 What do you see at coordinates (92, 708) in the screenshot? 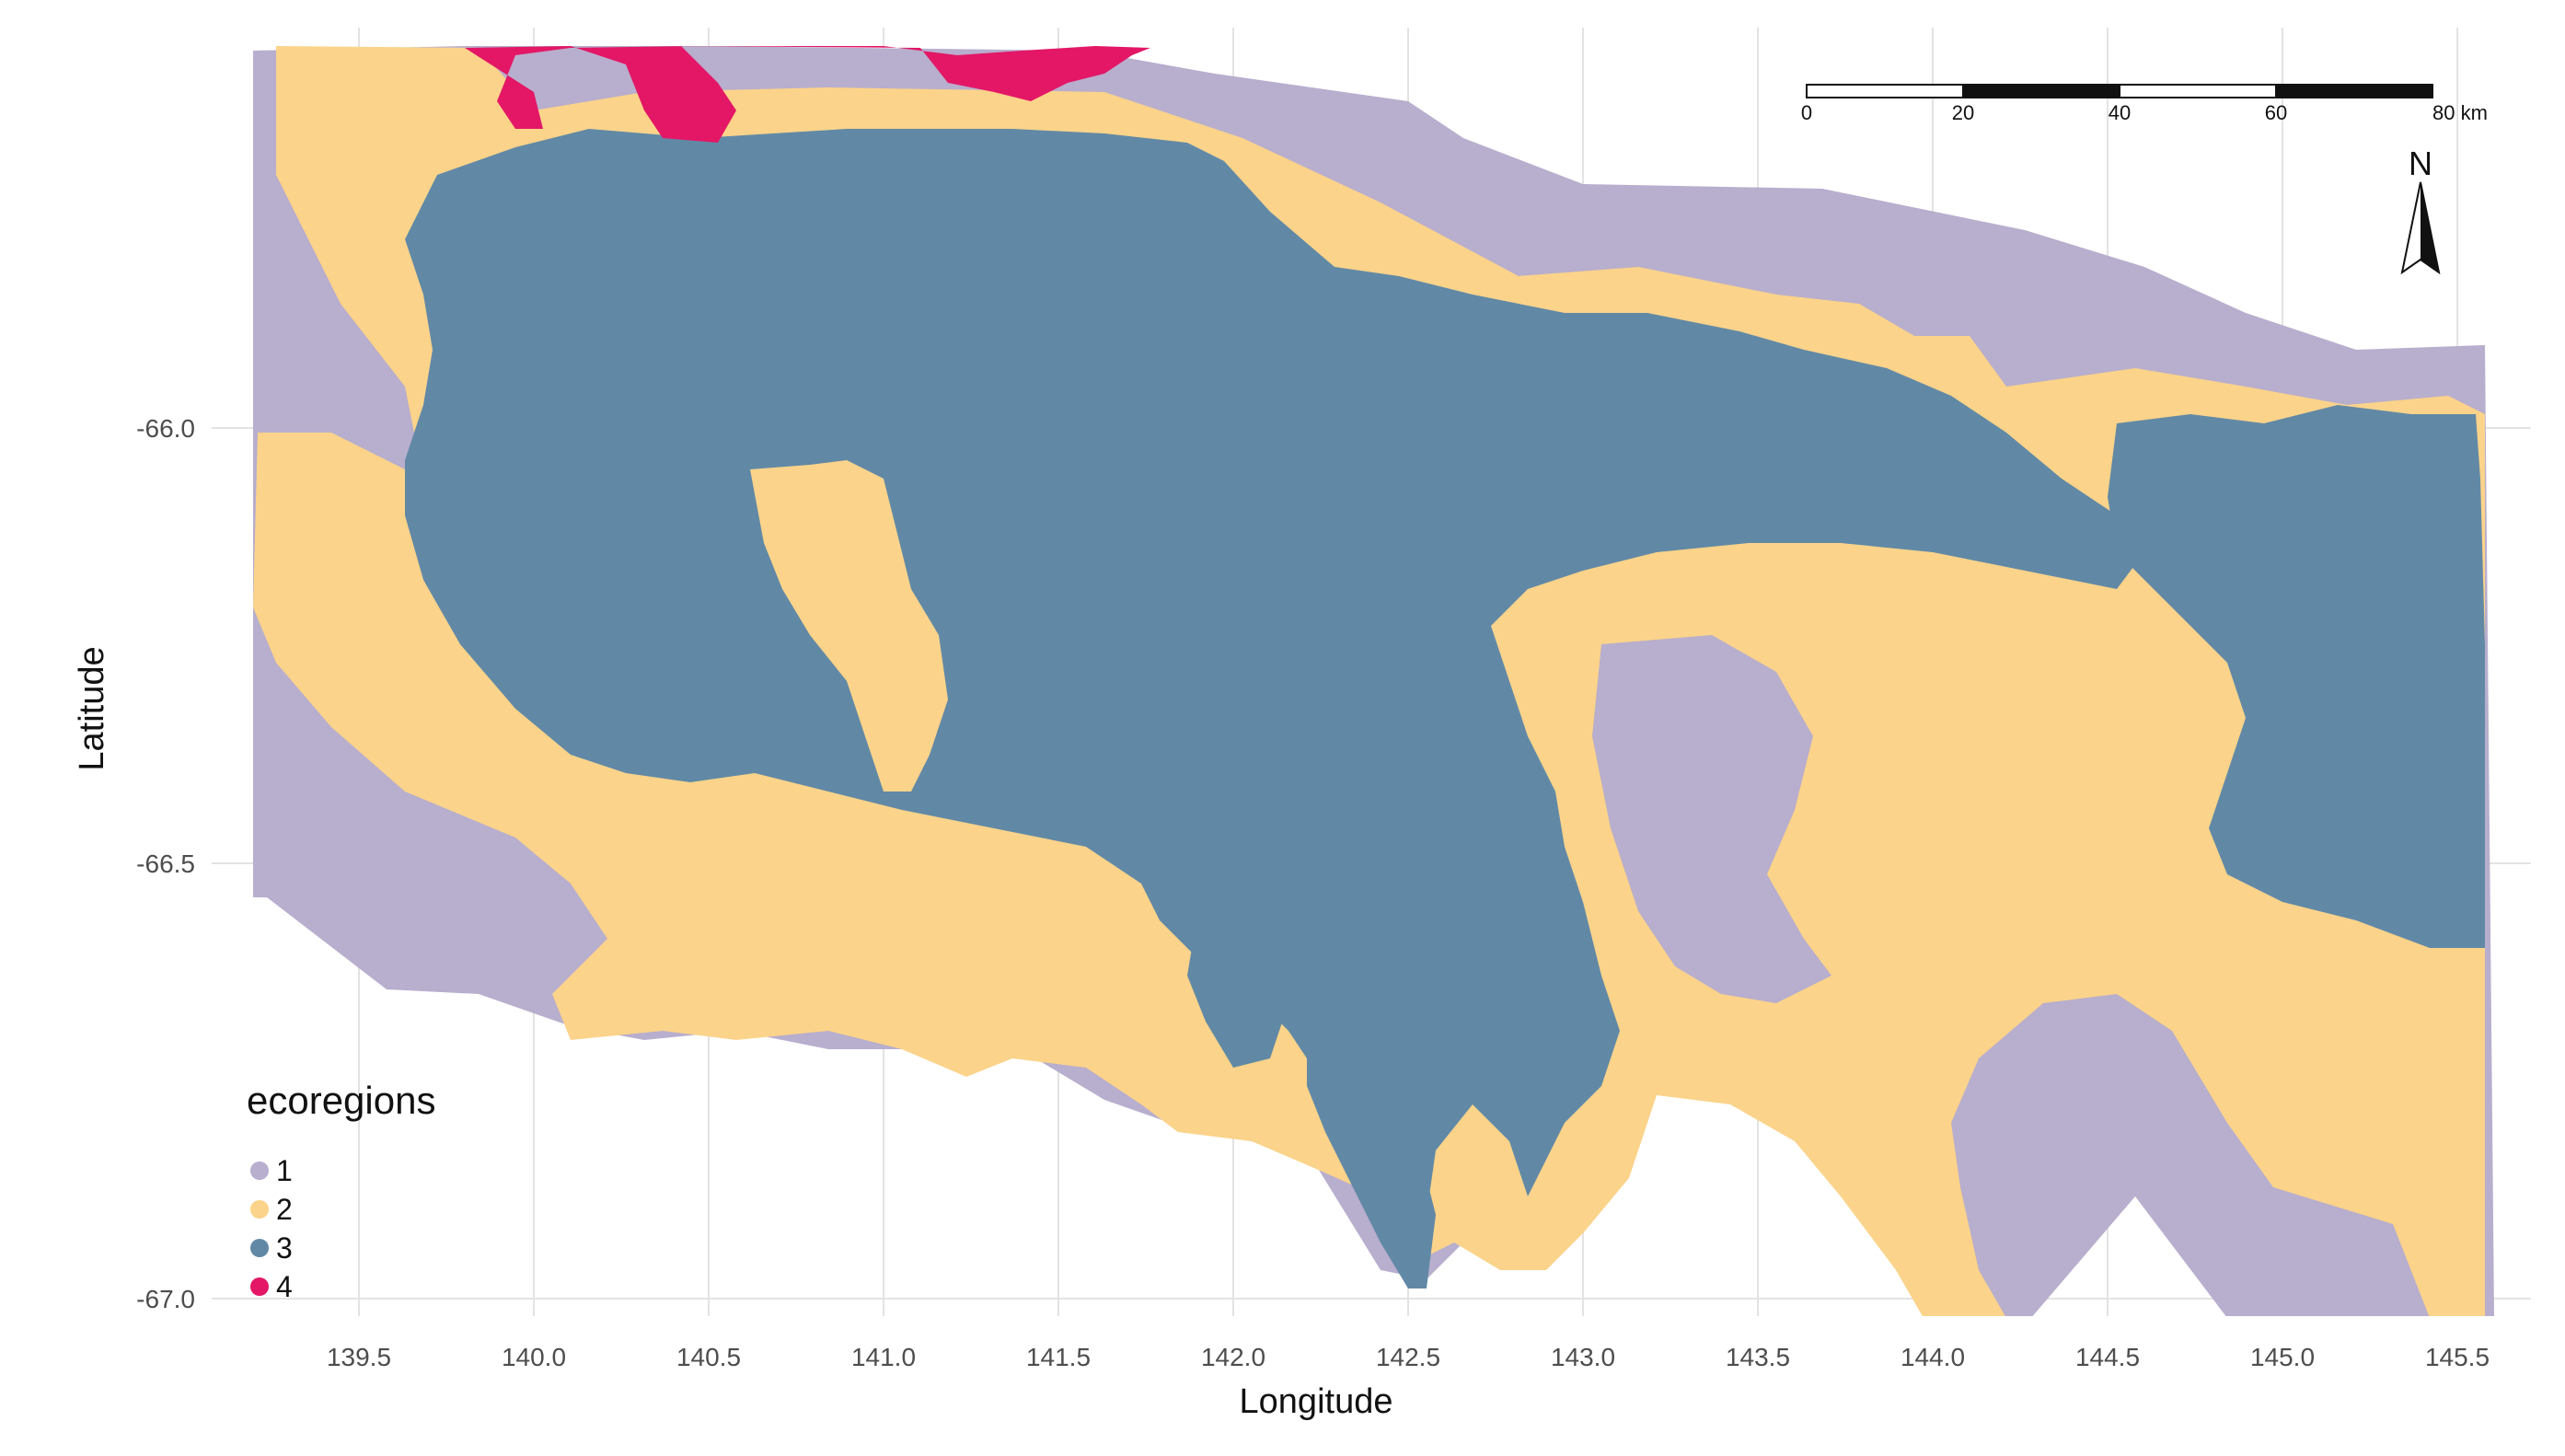
I see `y-axis-title: Latitude` at bounding box center [92, 708].